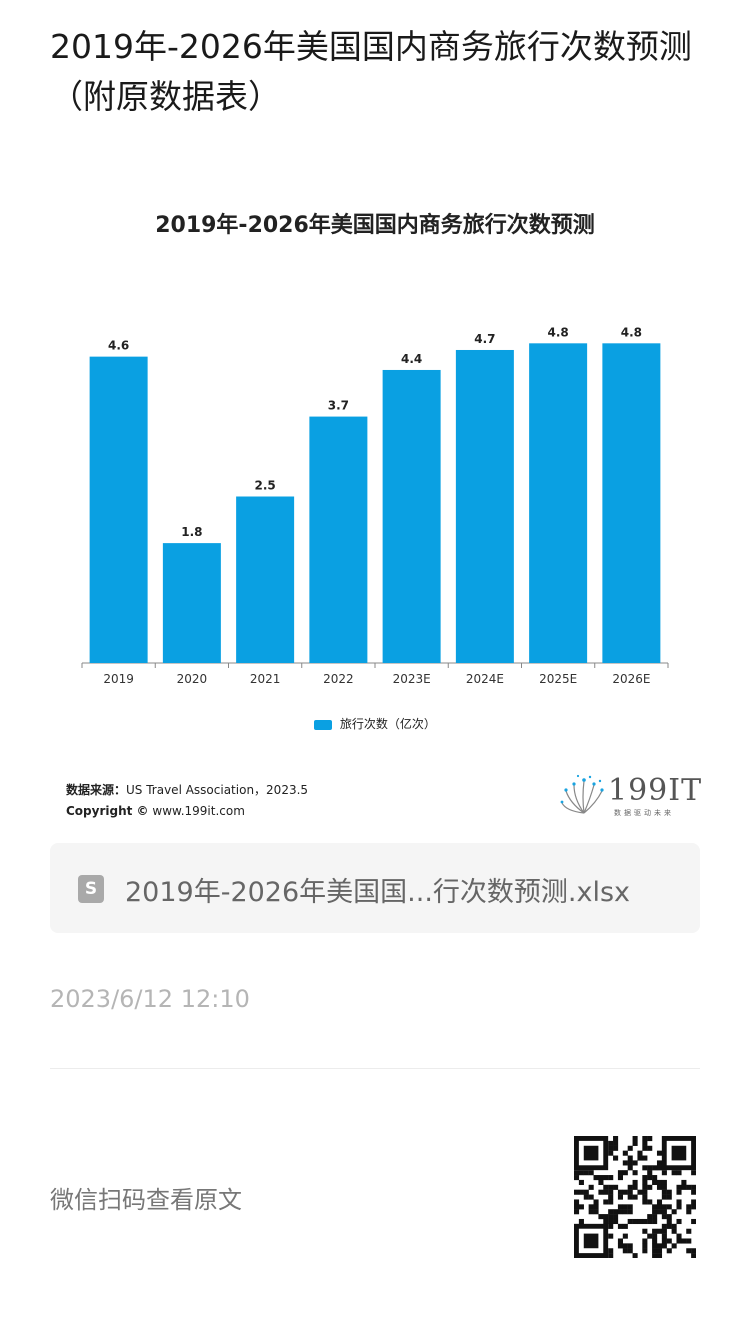  What do you see at coordinates (217, 790) in the screenshot?
I see `source-text: US Travel Association，2023.5` at bounding box center [217, 790].